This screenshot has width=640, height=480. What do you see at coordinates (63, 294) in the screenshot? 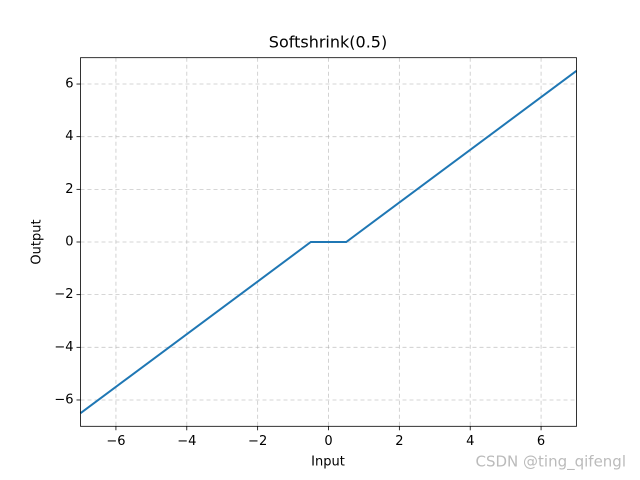
I see `y-tick-label: −2` at bounding box center [63, 294].